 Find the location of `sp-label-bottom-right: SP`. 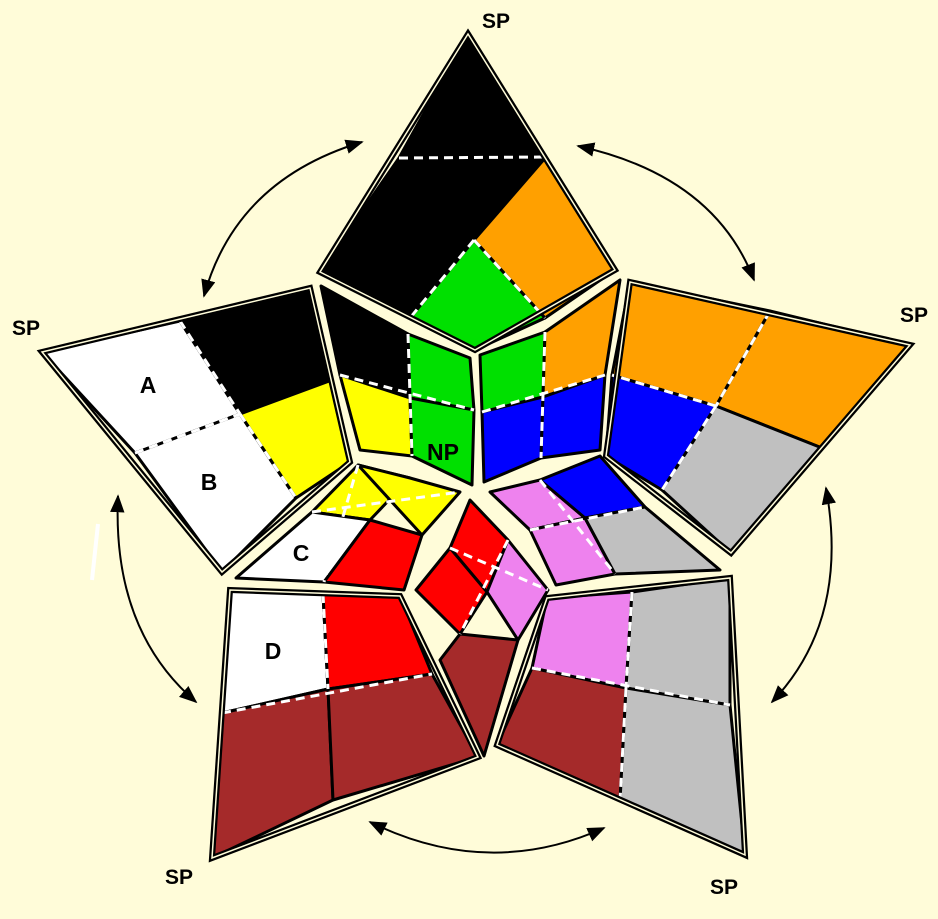

sp-label-bottom-right: SP is located at coordinates (724, 887).